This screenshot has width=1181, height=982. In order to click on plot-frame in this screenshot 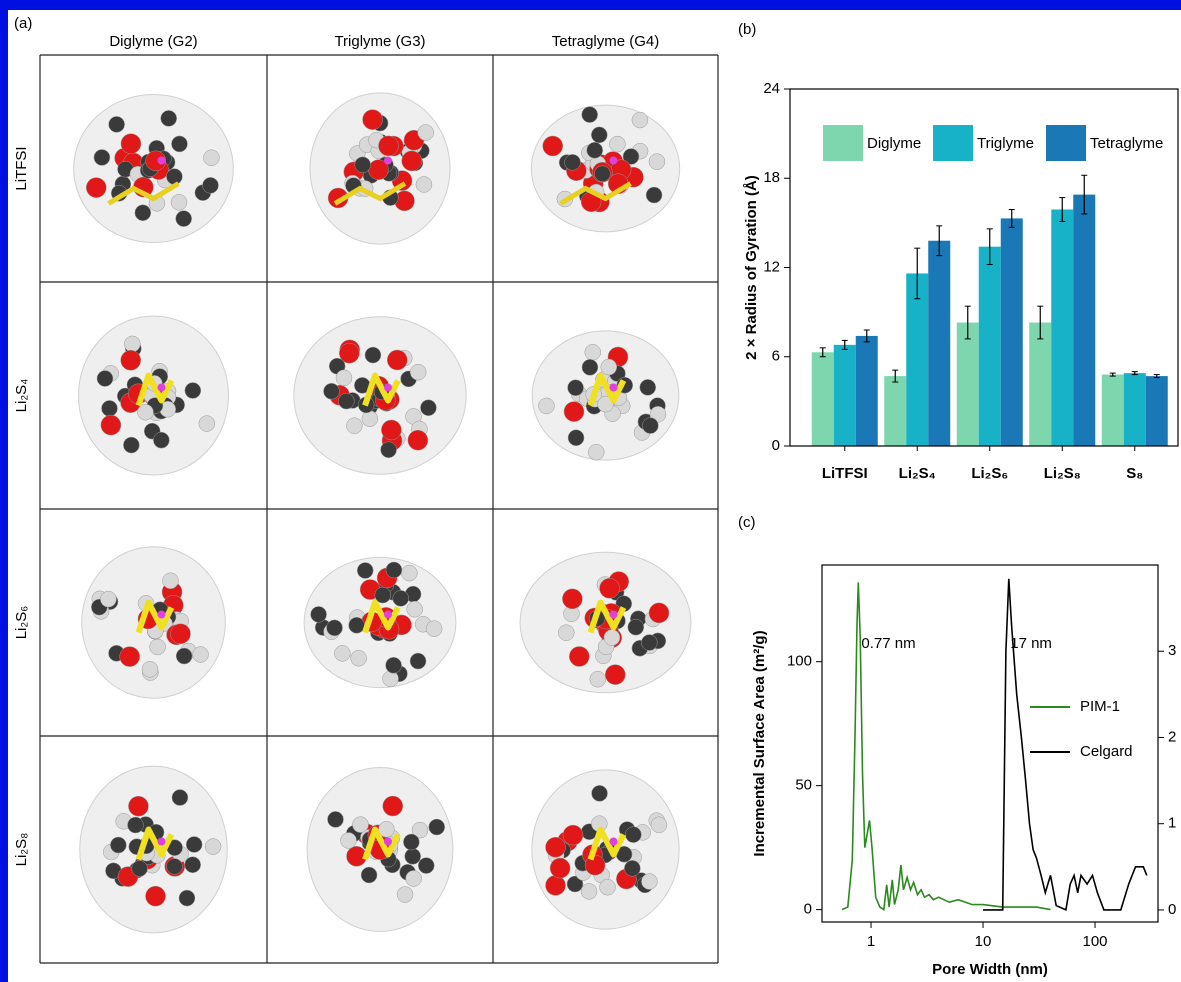, I will do `click(990, 743)`.